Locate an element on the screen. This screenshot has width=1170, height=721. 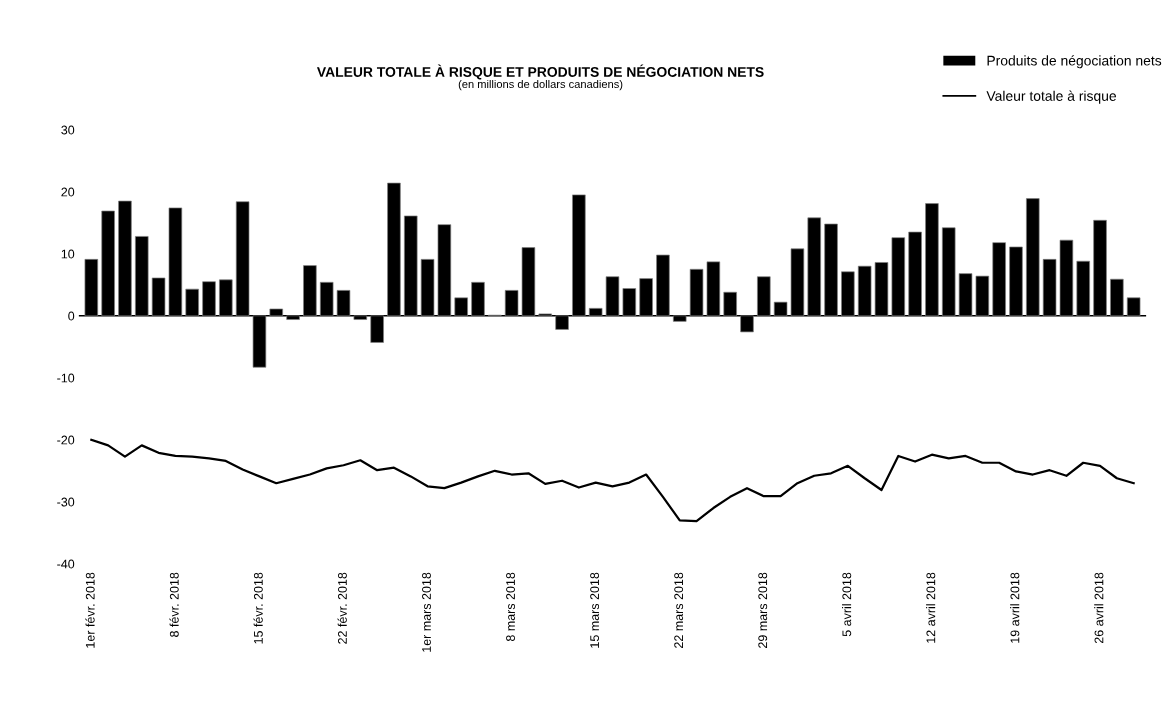
line-series is located at coordinates (612, 480).